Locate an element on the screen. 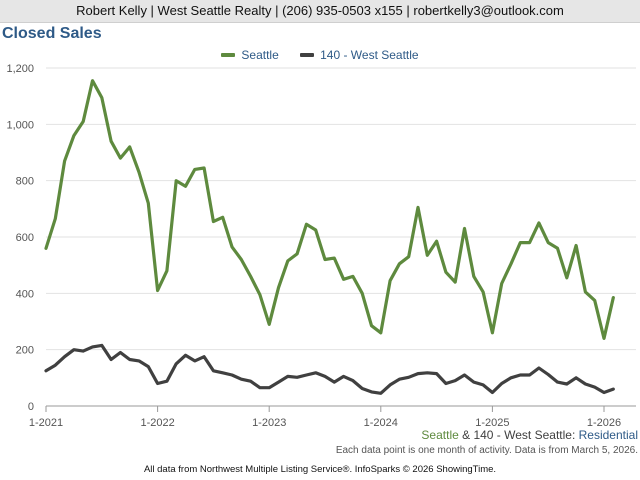 This screenshot has width=640, height=480. chart-title: Closed Sales is located at coordinates (52, 33).